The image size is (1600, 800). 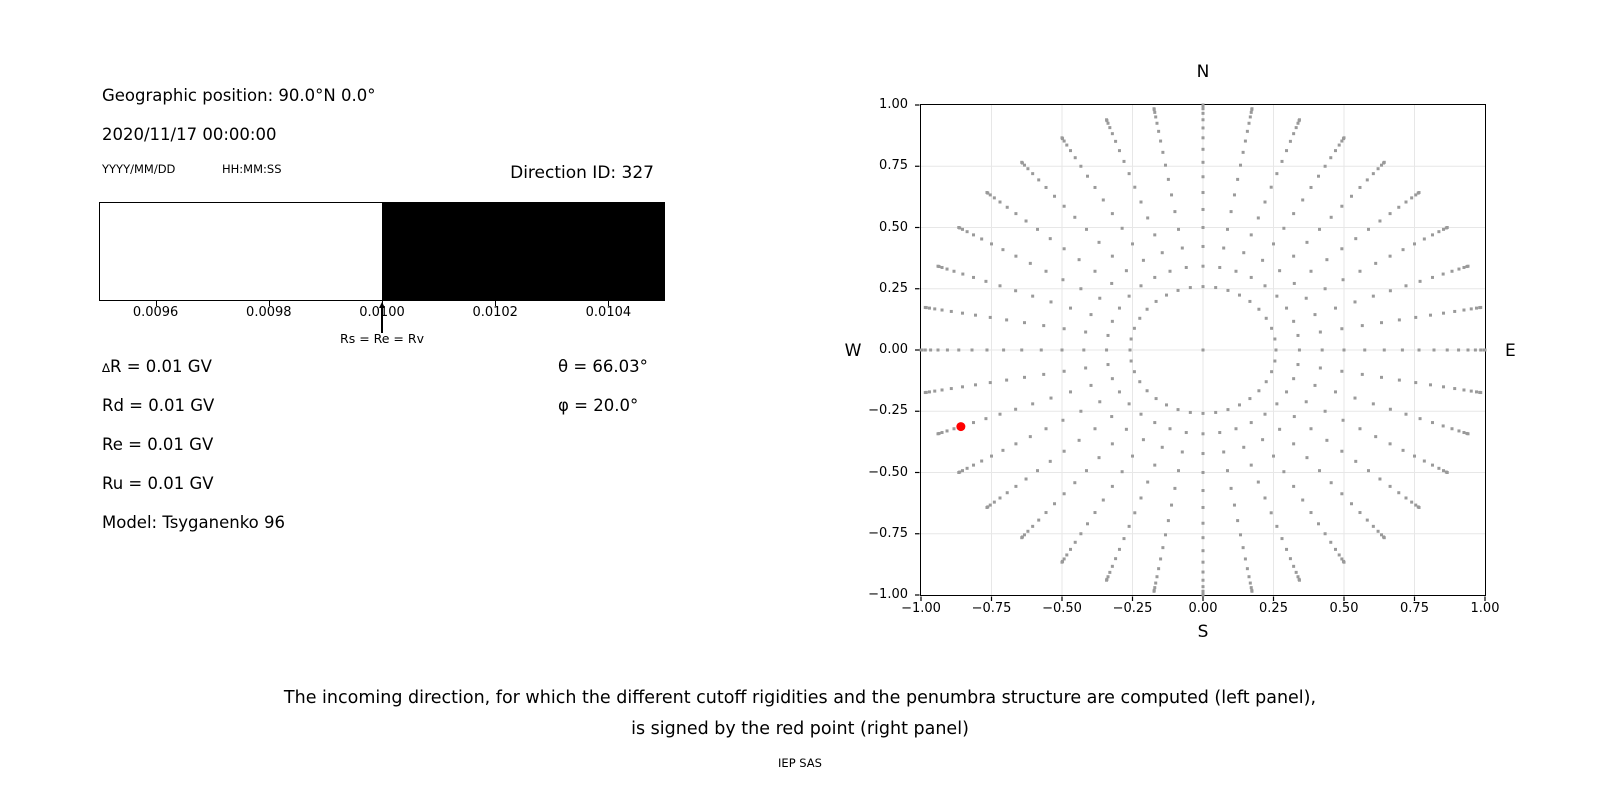 I want to click on date-format-label: YYYY/MM/DD, so click(x=139, y=169).